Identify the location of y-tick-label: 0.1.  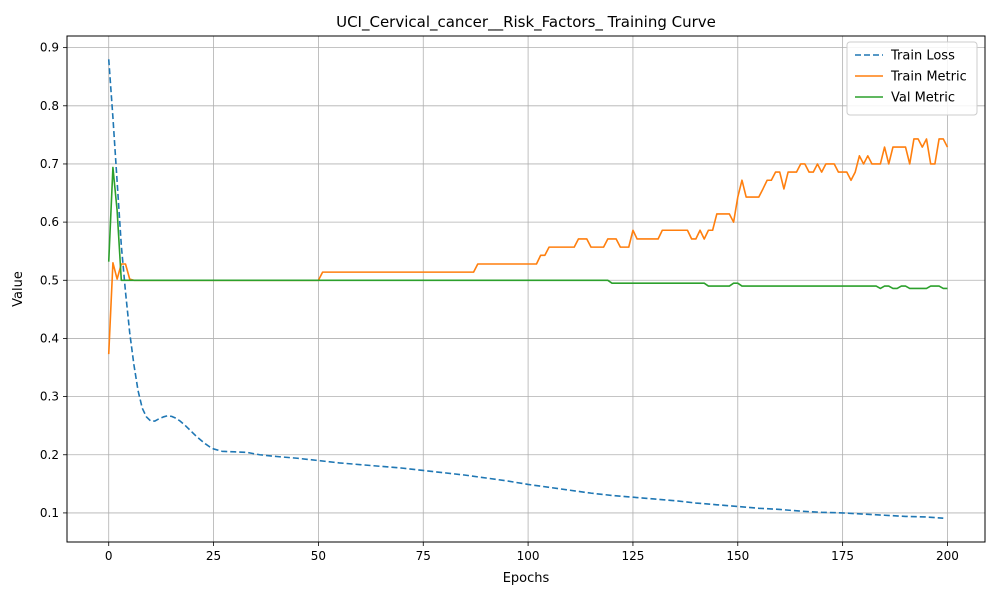
(49, 513).